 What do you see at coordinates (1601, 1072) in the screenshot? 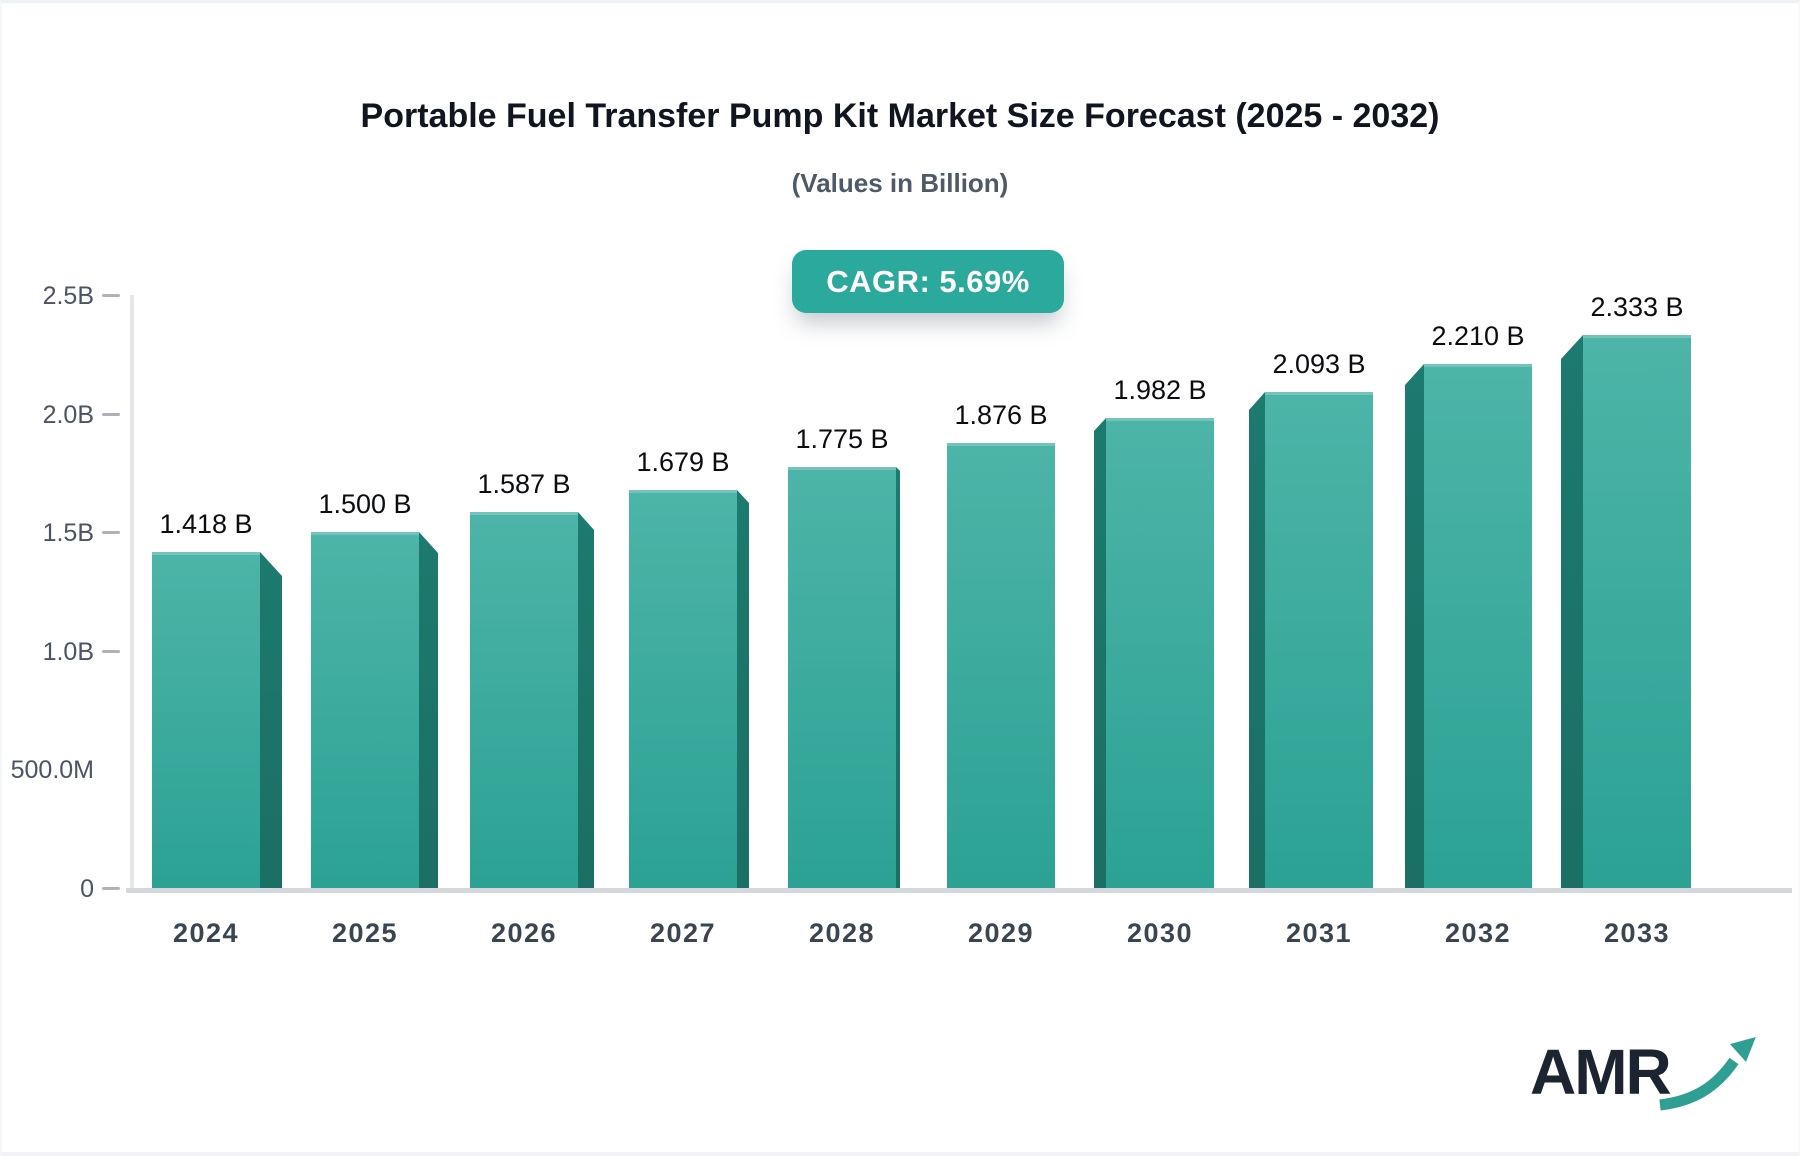
I see `amr-logo-text: AMR` at bounding box center [1601, 1072].